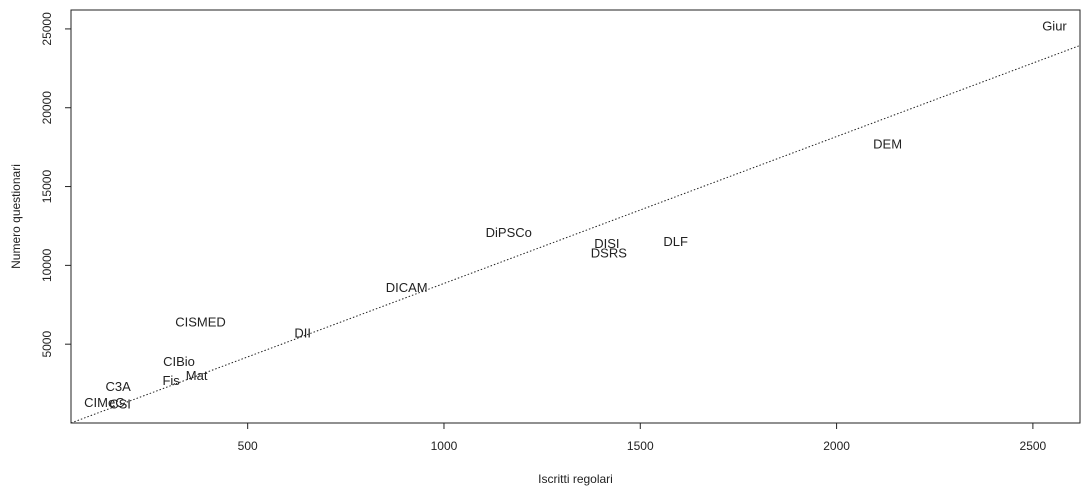 The image size is (1081, 486). I want to click on y-axis-title: Numero questionari, so click(16, 216).